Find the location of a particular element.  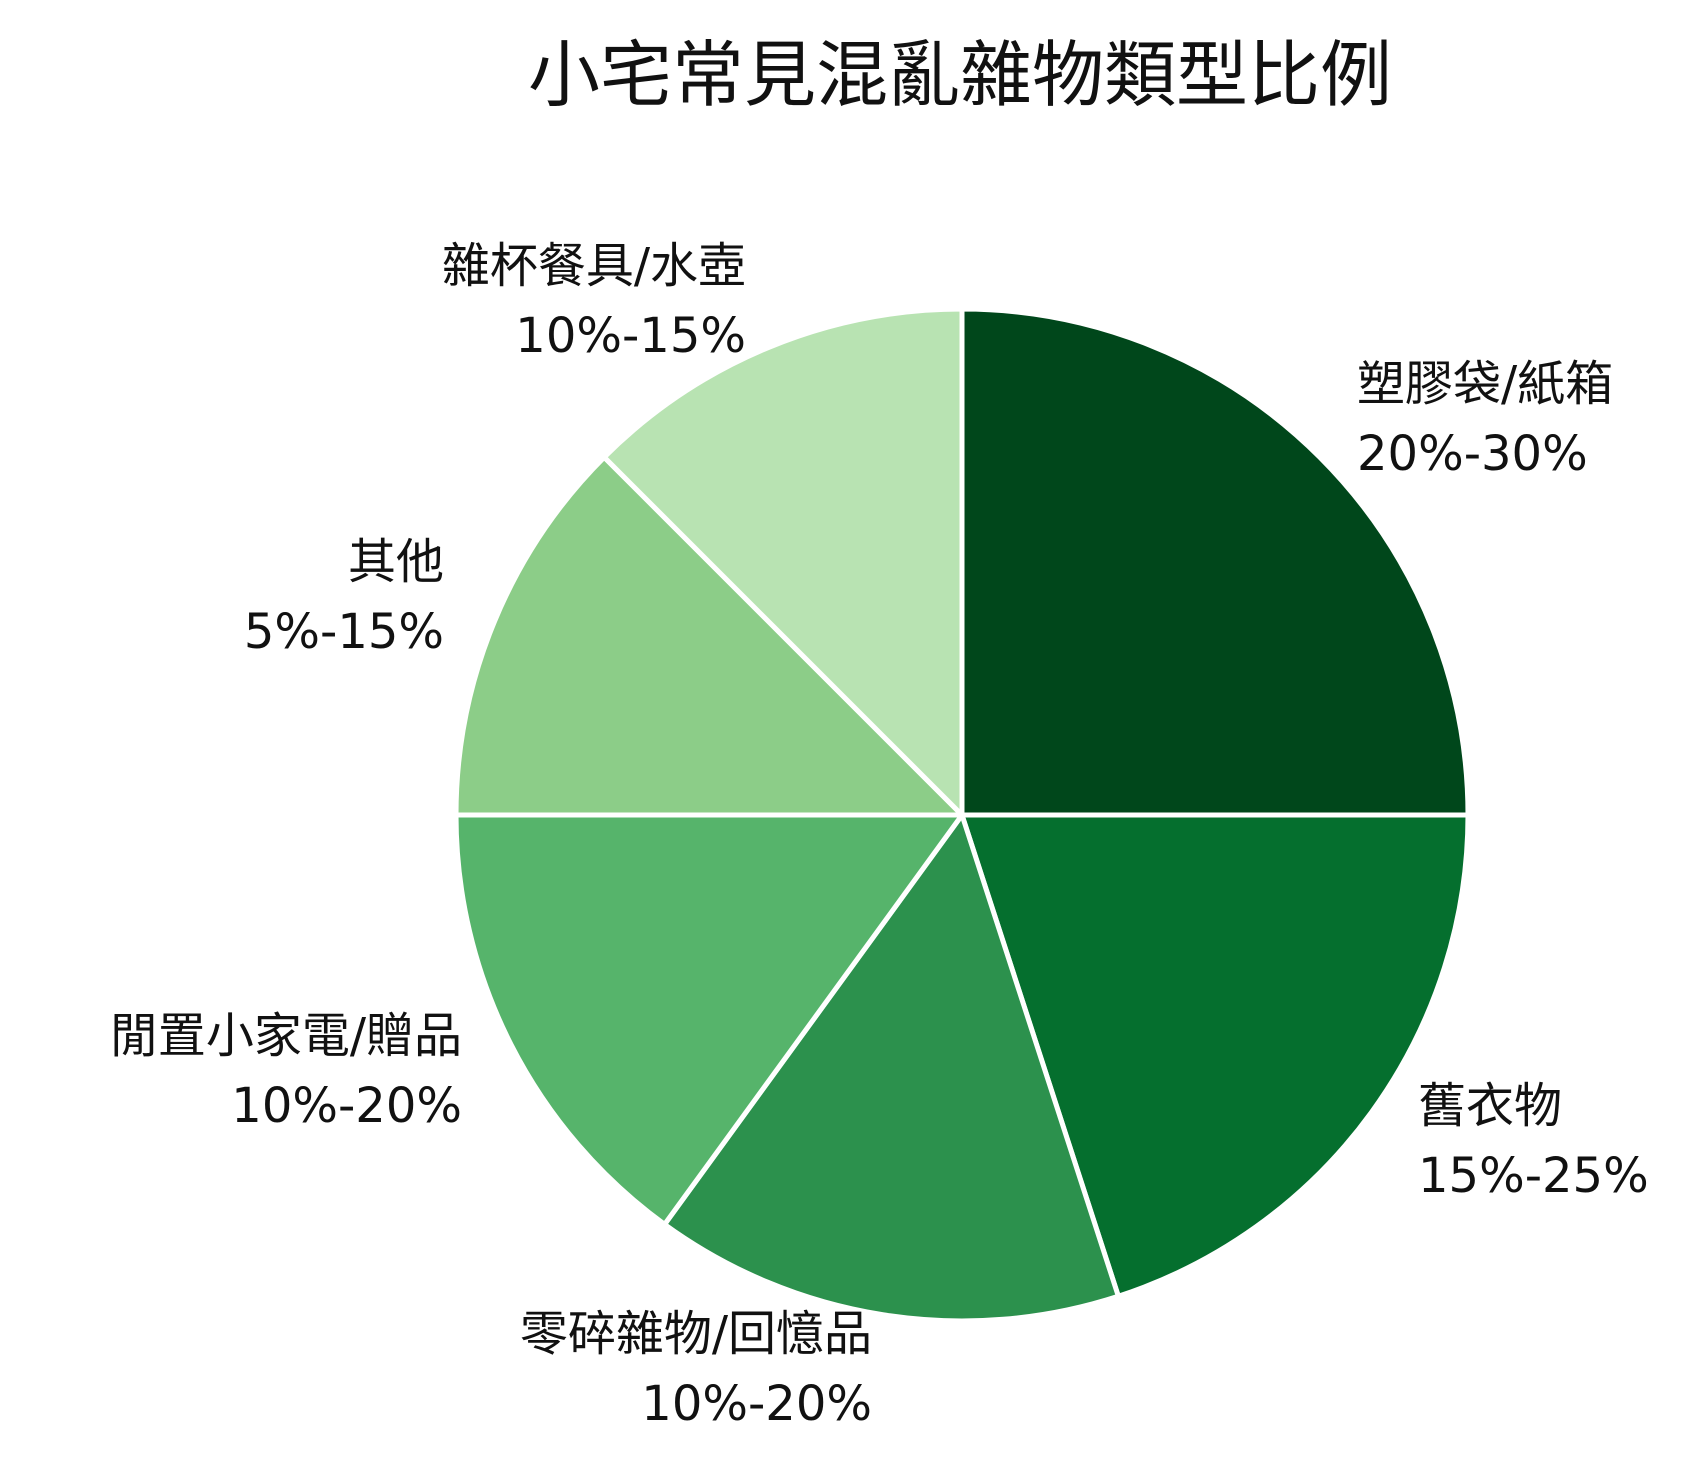

slice-label-2: 舊衣物 is located at coordinates (1490, 1106).